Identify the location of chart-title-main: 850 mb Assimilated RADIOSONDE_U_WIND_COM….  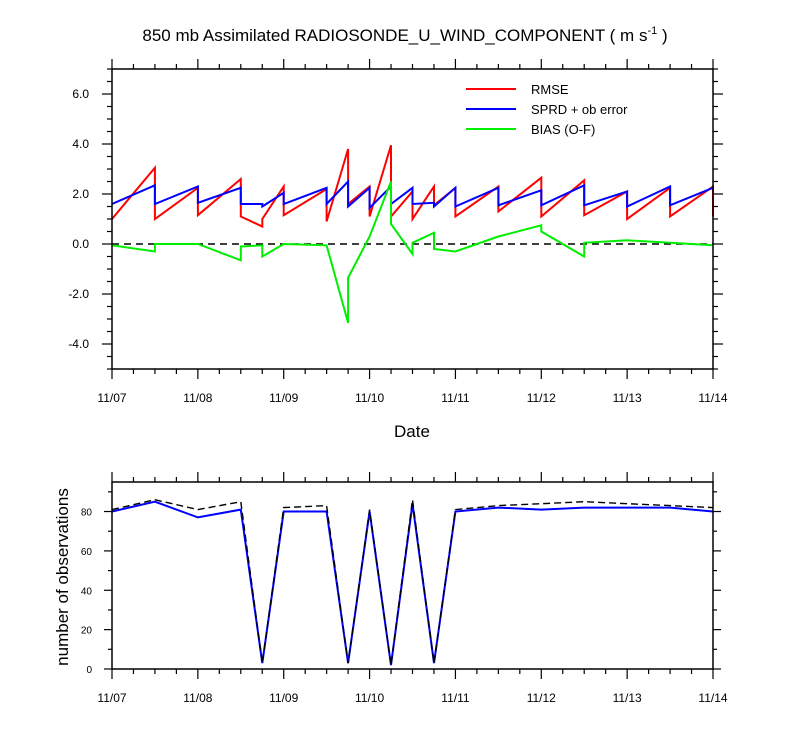
(394, 35).